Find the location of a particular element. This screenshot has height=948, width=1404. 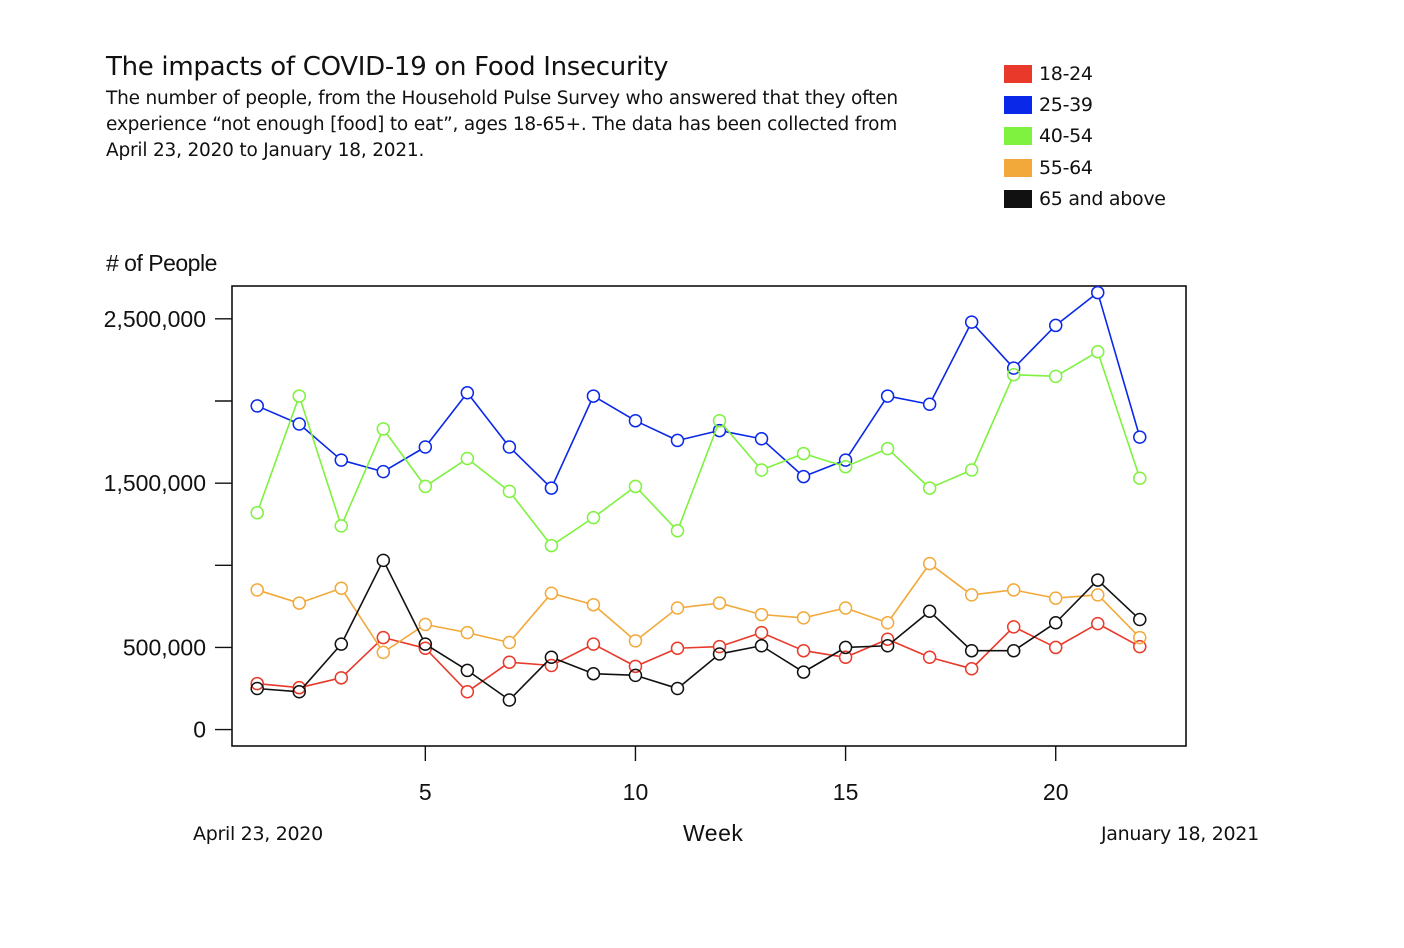

start-date-label: April 23, 2020 is located at coordinates (258, 834).